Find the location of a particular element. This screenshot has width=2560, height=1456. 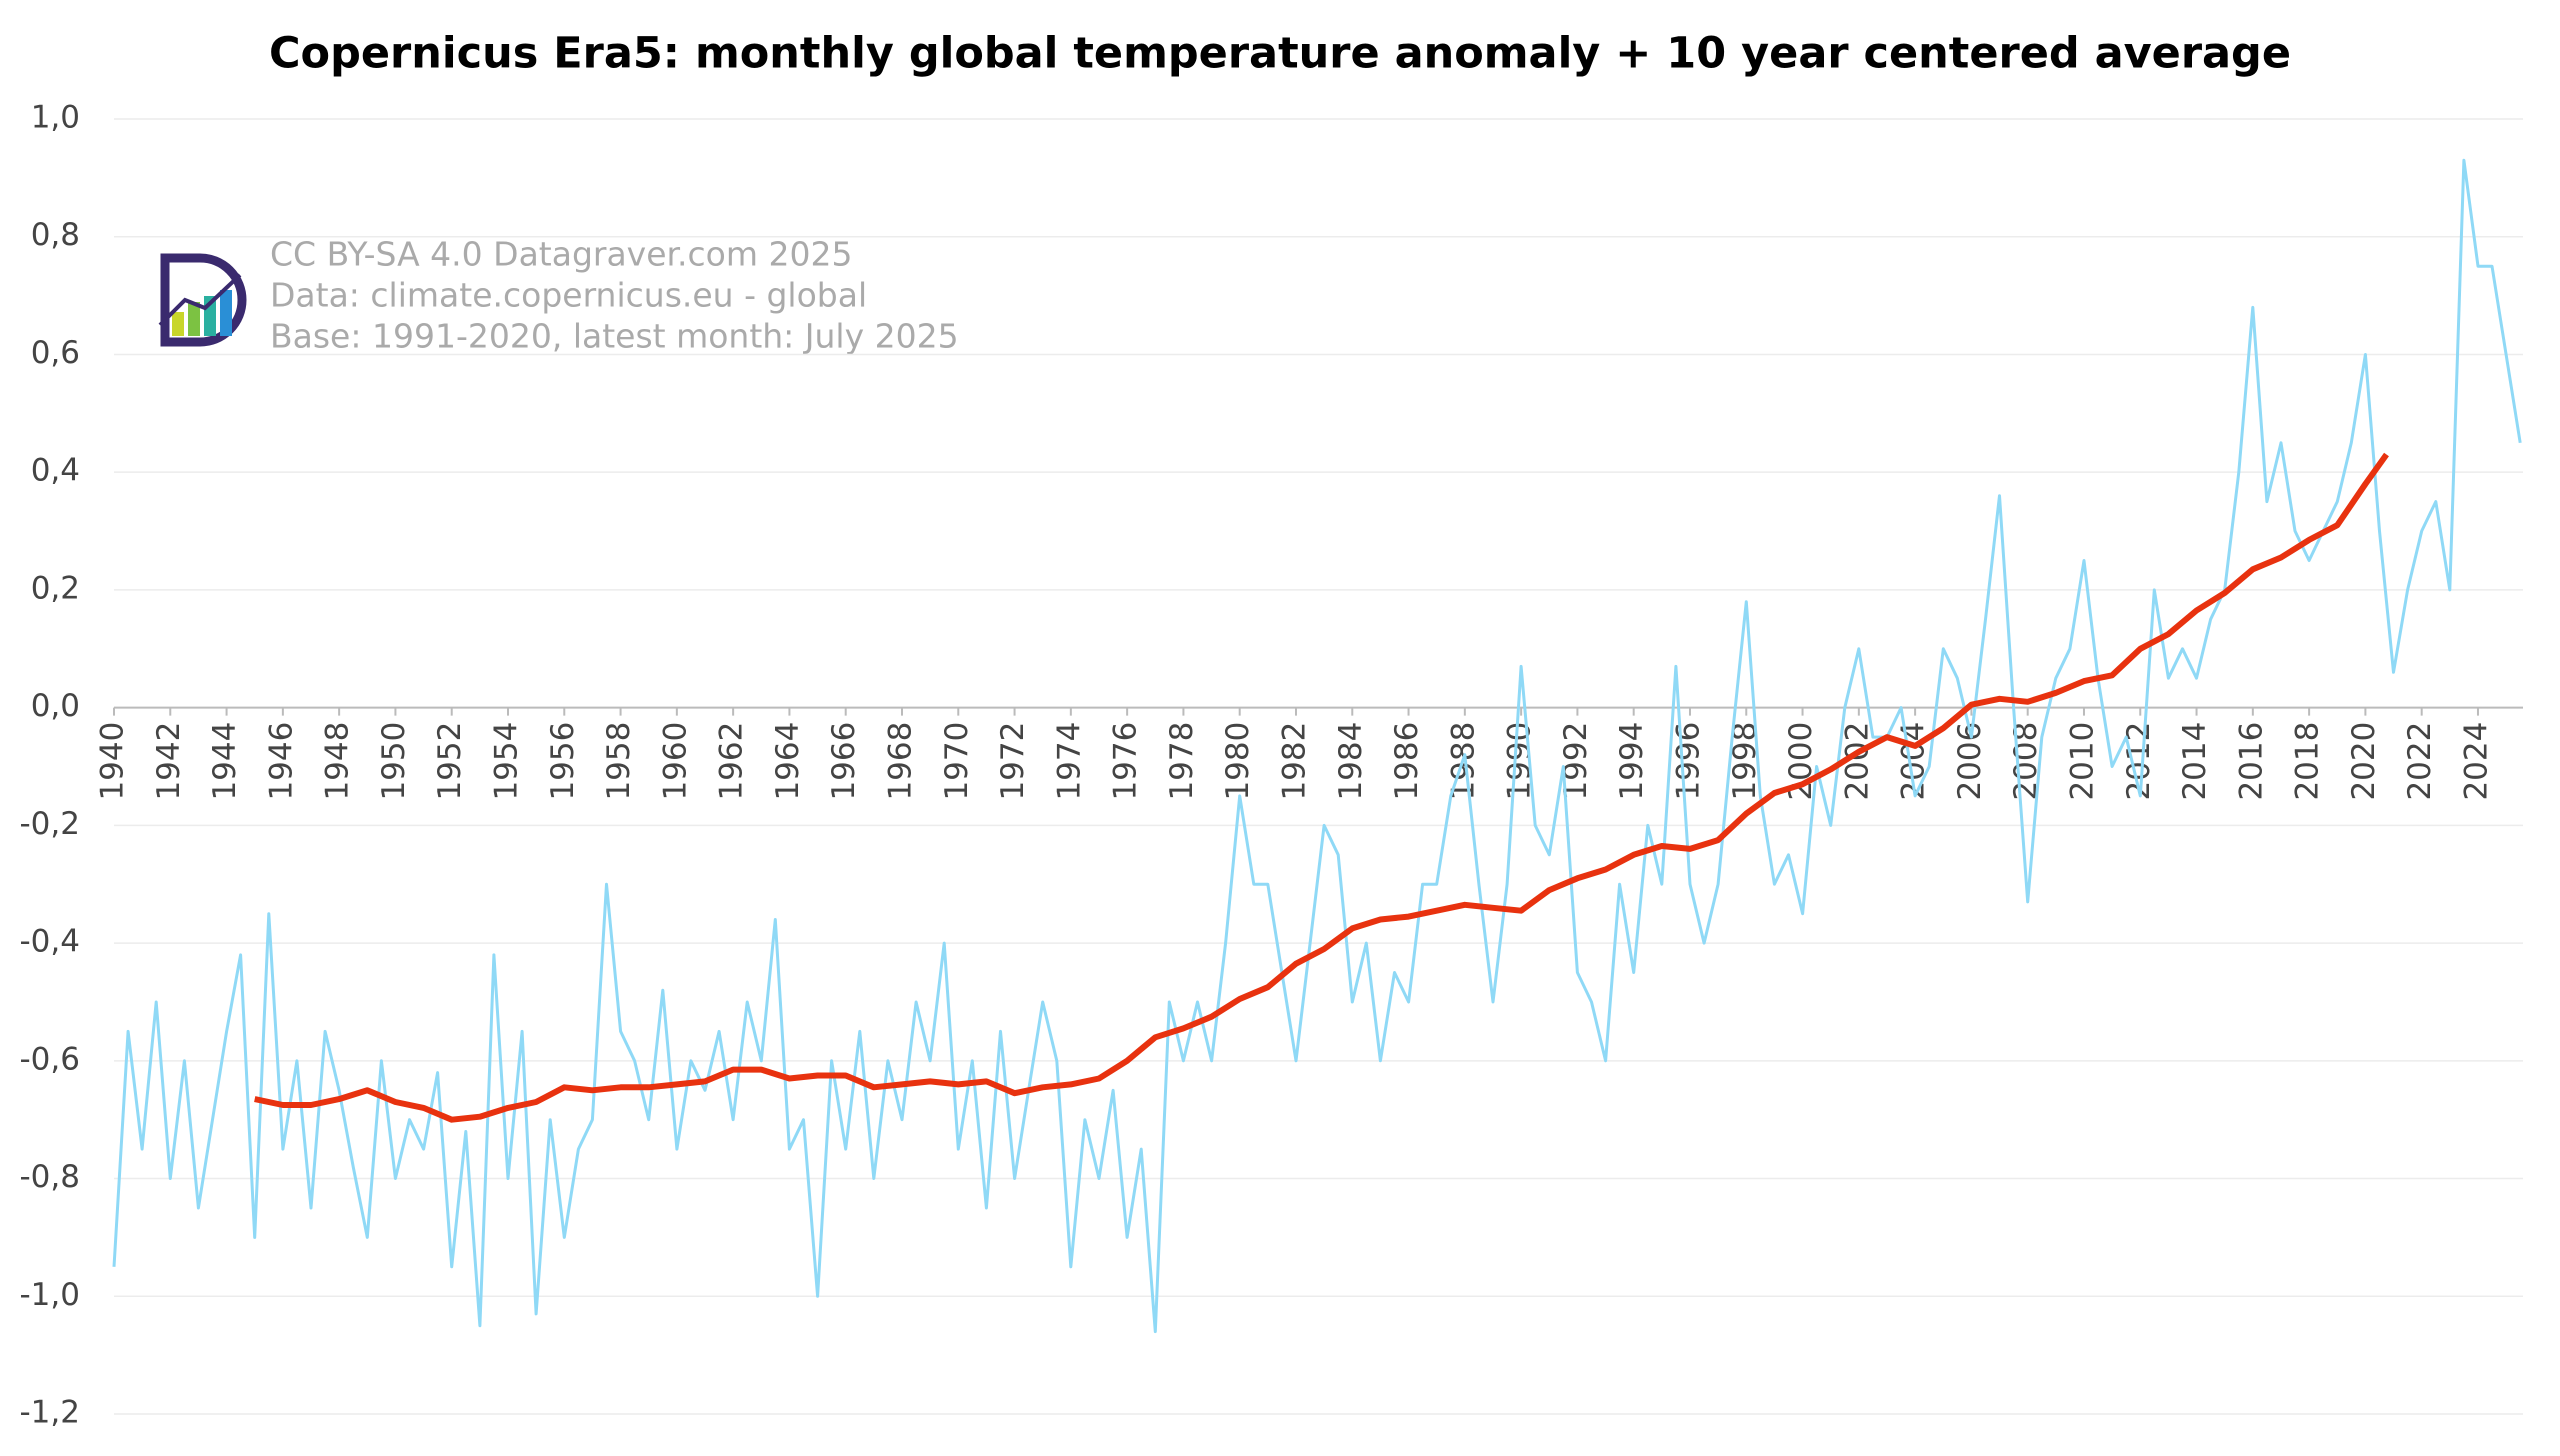

x-tick-label: 1986 is located at coordinates (1407, 761).